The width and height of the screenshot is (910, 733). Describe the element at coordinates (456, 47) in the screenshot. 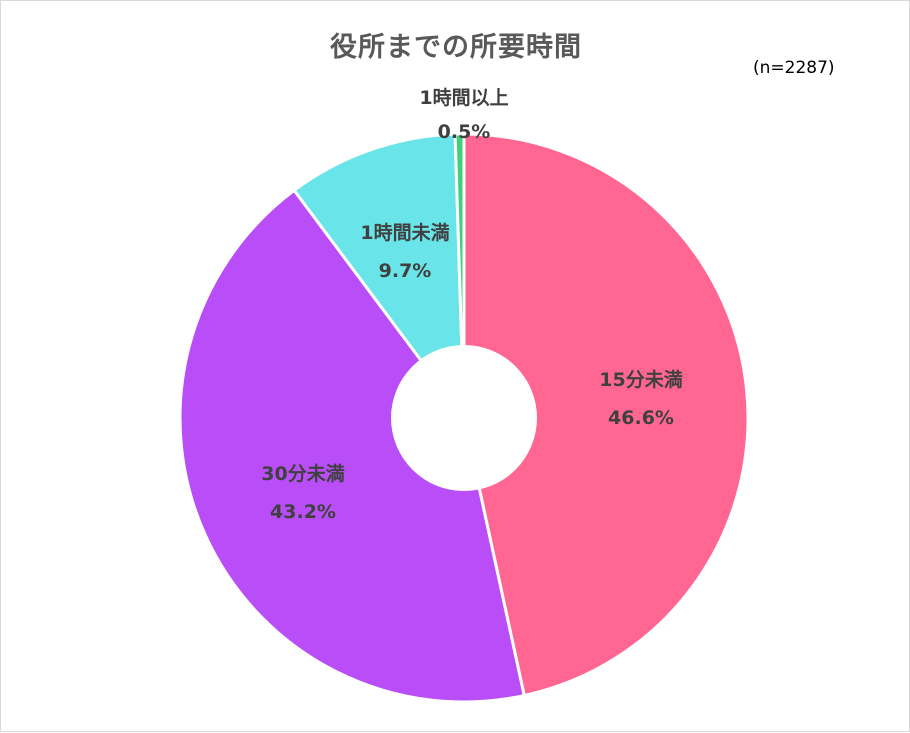

I see `chart-title: 役所までの所要時間` at that location.